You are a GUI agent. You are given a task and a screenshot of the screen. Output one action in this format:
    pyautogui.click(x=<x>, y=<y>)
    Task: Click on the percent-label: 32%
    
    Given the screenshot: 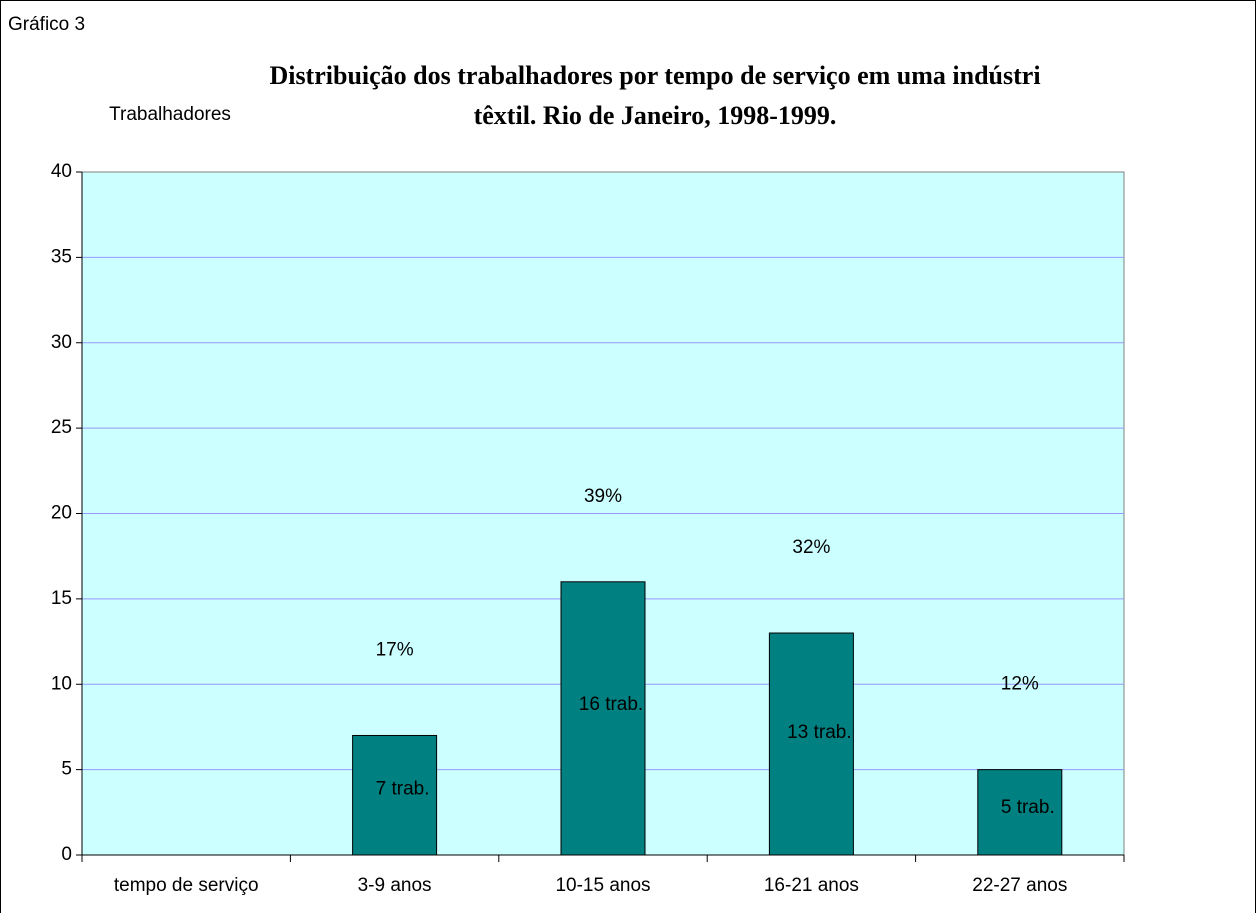 What is the action you would take?
    pyautogui.click(x=811, y=547)
    